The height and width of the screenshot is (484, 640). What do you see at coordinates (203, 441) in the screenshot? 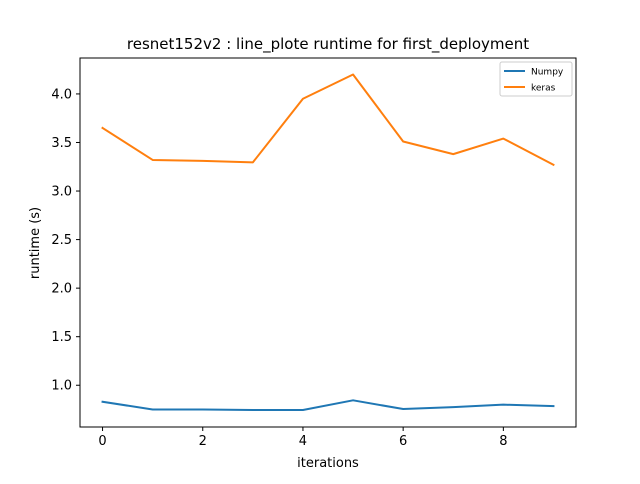
I see `x-tick-label: 2` at bounding box center [203, 441].